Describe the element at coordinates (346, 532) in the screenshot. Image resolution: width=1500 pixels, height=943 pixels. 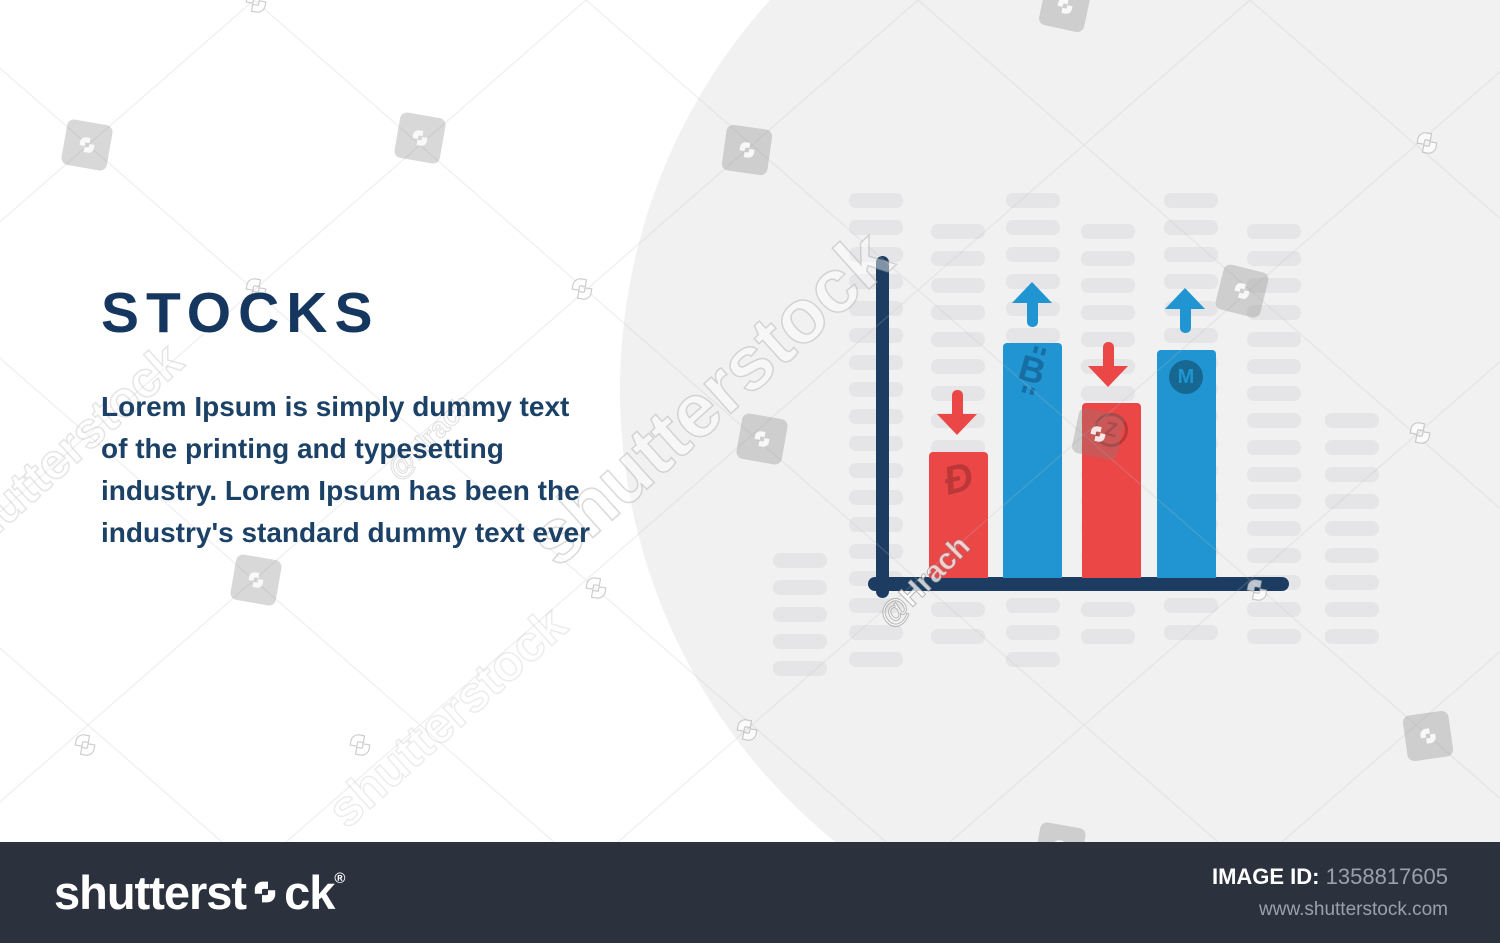
I see `paragraph-line: industry's standard dummy text ever` at that location.